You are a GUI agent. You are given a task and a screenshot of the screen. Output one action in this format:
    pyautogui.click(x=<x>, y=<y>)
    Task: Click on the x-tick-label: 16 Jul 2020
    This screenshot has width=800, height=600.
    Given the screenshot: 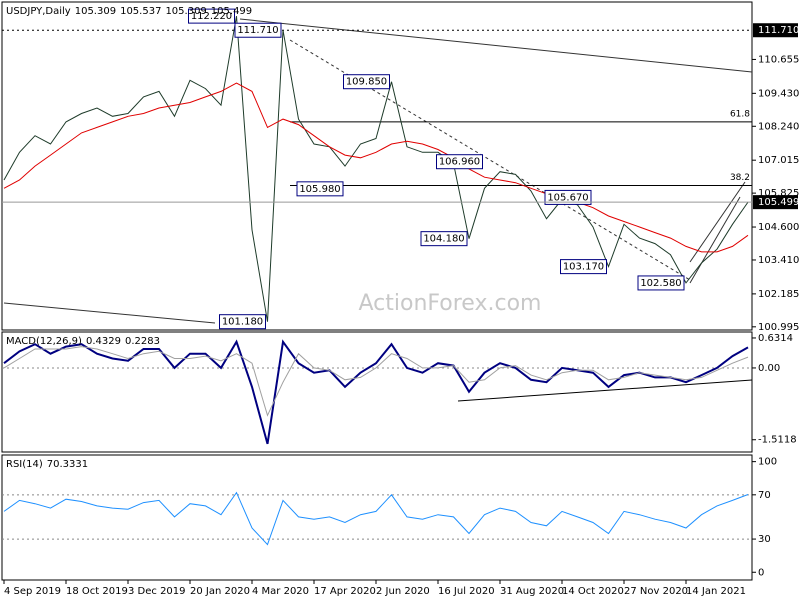 What is the action you would take?
    pyautogui.click(x=466, y=591)
    